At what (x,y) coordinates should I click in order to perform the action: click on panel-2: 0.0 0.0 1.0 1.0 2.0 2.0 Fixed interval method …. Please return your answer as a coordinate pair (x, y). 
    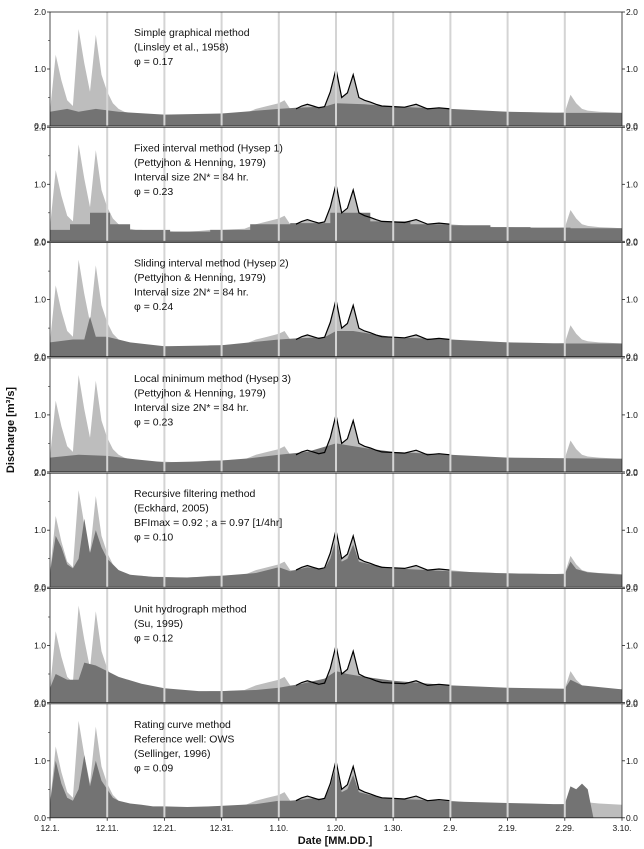
    Looking at the image, I should click on (336, 184).